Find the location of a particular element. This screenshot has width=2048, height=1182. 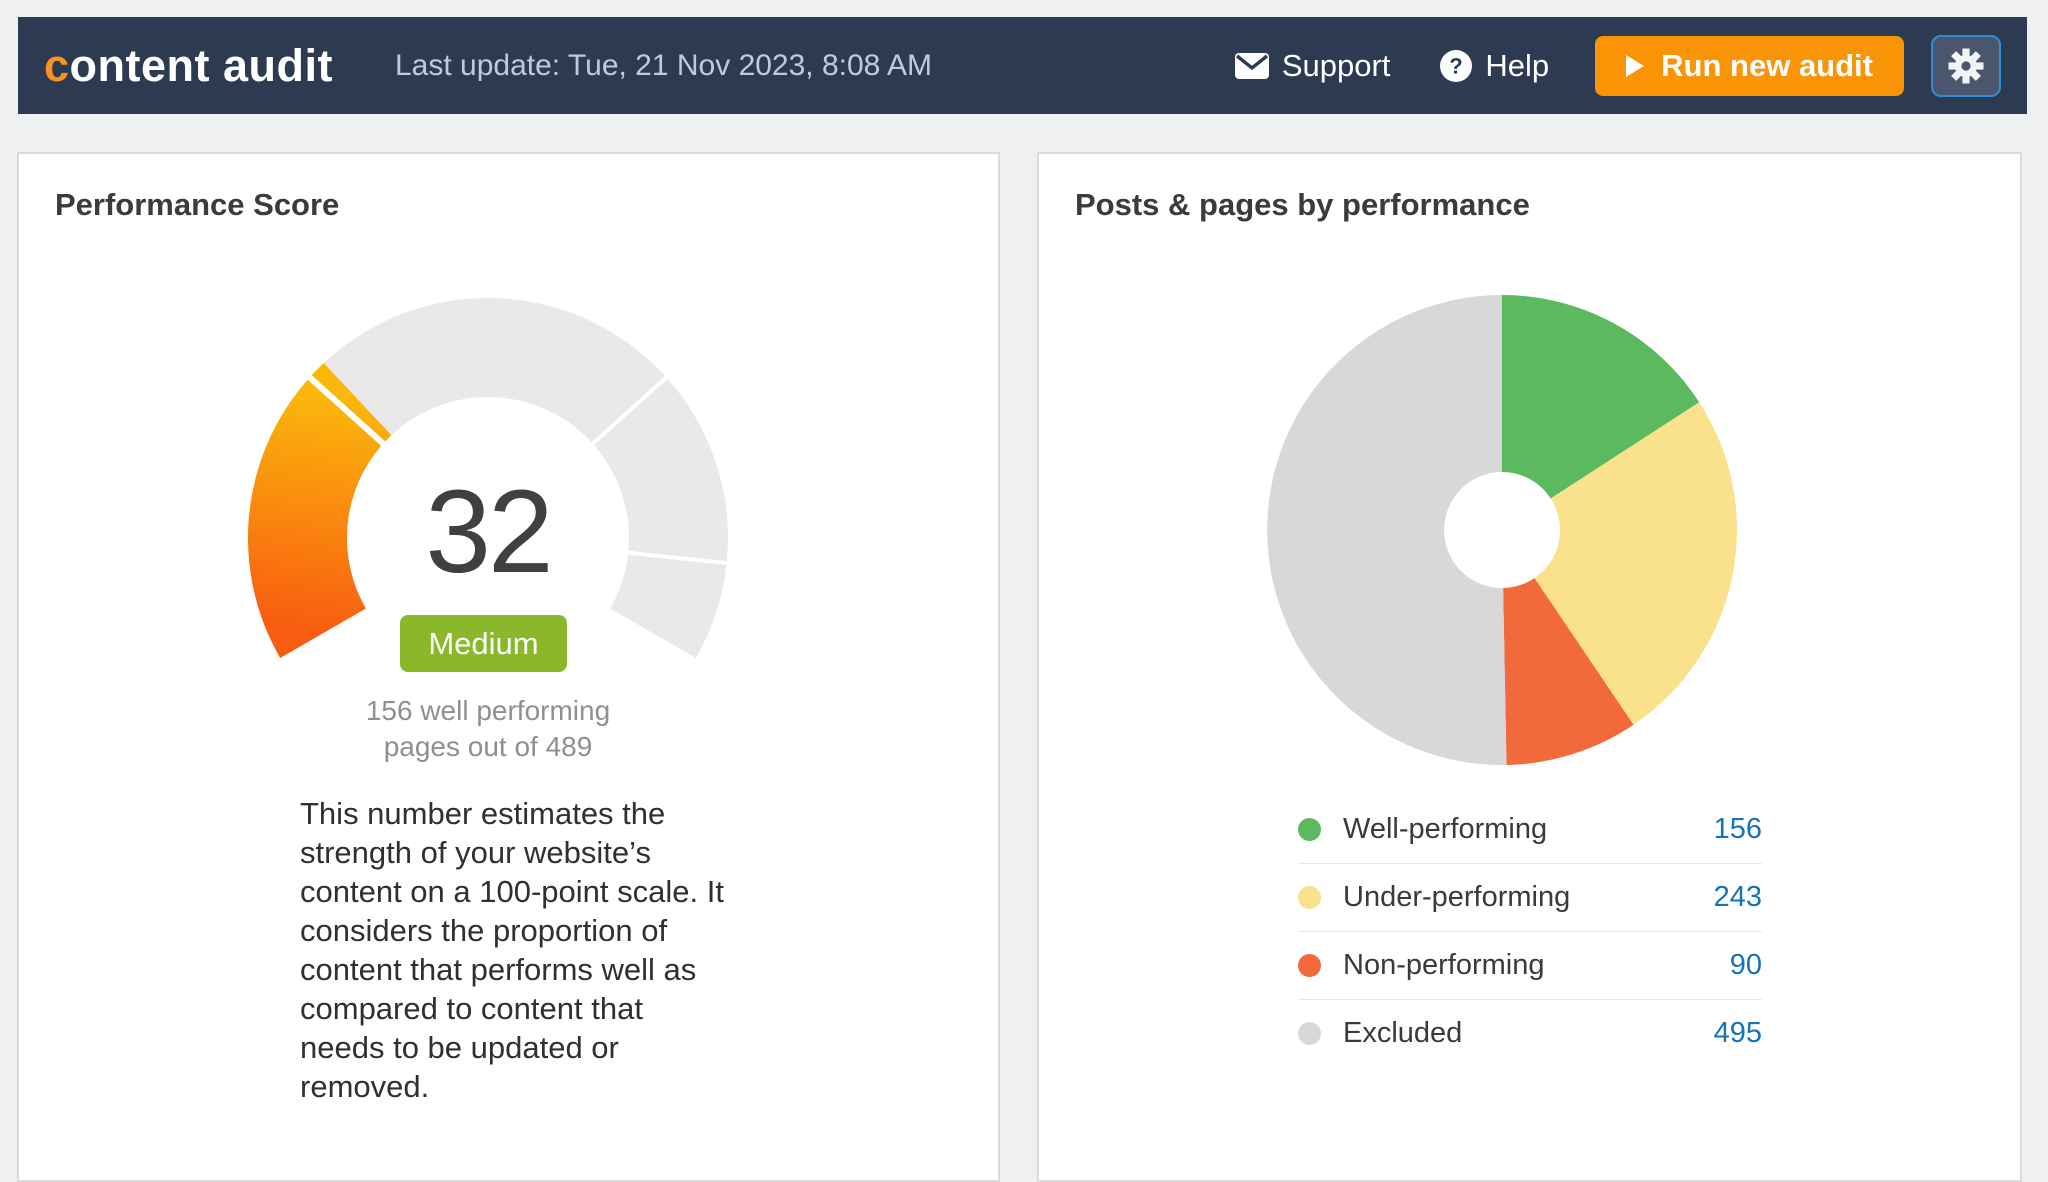

legend-row-excluded: Excluded 495 is located at coordinates (1530, 1033).